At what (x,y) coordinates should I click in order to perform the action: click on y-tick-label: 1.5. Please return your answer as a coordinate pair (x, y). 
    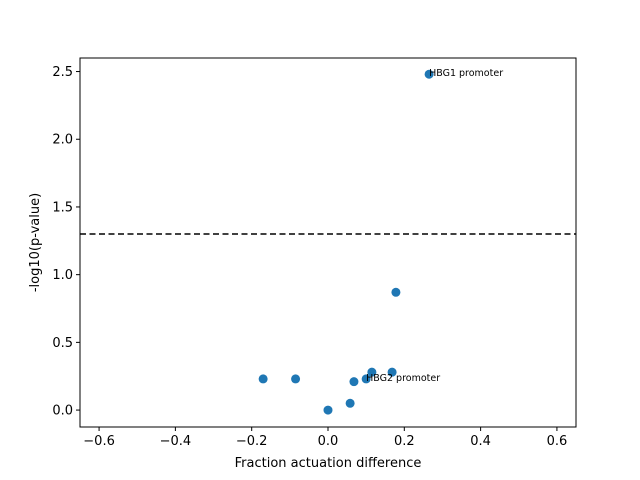
    Looking at the image, I should click on (62, 207).